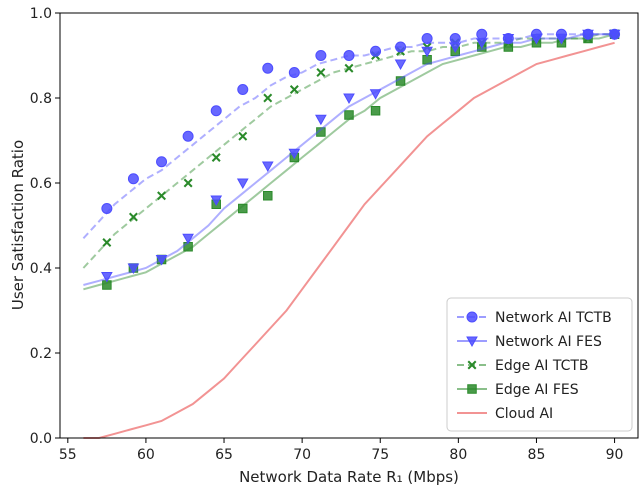 This screenshot has height=495, width=642. Describe the element at coordinates (41, 269) in the screenshot. I see `y-tick-label: 0.4` at that location.